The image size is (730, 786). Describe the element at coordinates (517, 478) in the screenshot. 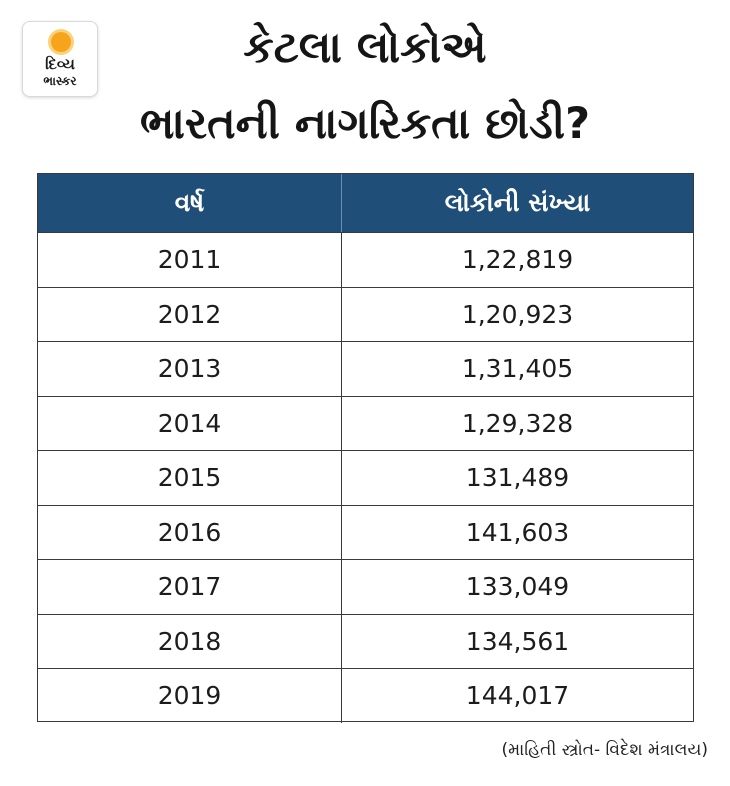

I see `count-cell: 131,489` at that location.